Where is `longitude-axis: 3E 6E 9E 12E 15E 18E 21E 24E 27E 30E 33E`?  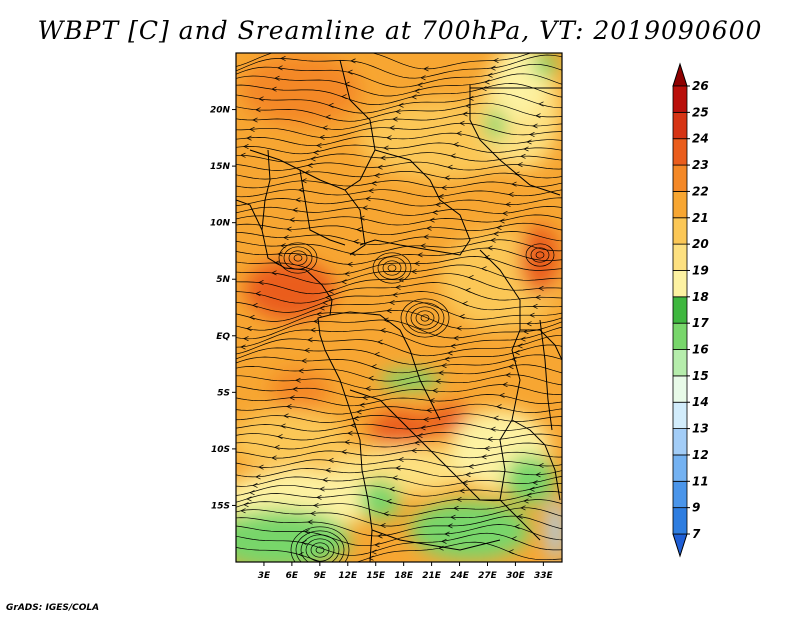
longitude-axis: 3E 6E 9E 12E 15E 18E 21E 24E 27E 30E 33E is located at coordinates (406, 571).